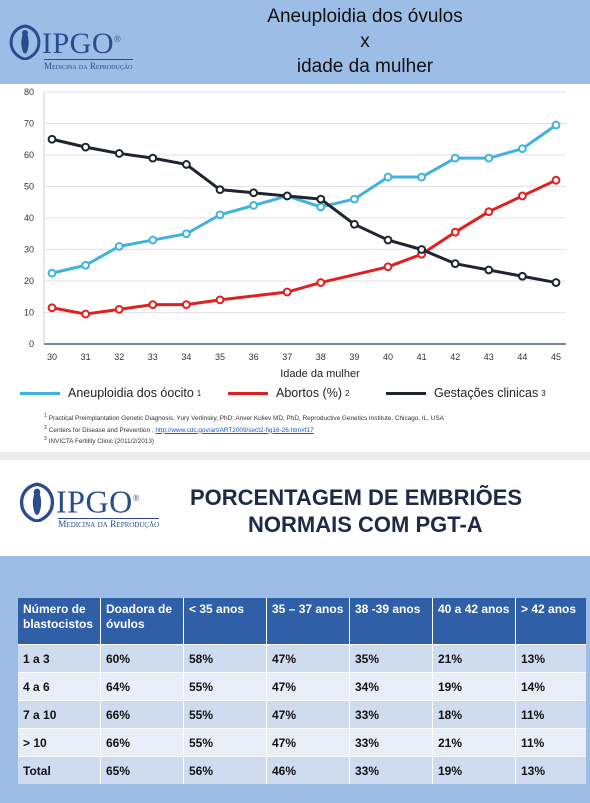  I want to click on legend-item-gestacoes: Gestações clinicas 3, so click(466, 393).